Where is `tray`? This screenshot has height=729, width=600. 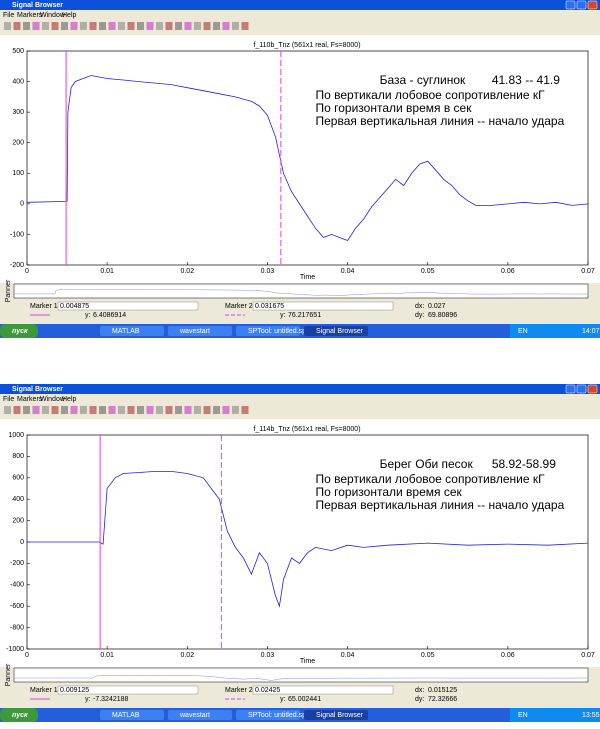
tray is located at coordinates (555, 715).